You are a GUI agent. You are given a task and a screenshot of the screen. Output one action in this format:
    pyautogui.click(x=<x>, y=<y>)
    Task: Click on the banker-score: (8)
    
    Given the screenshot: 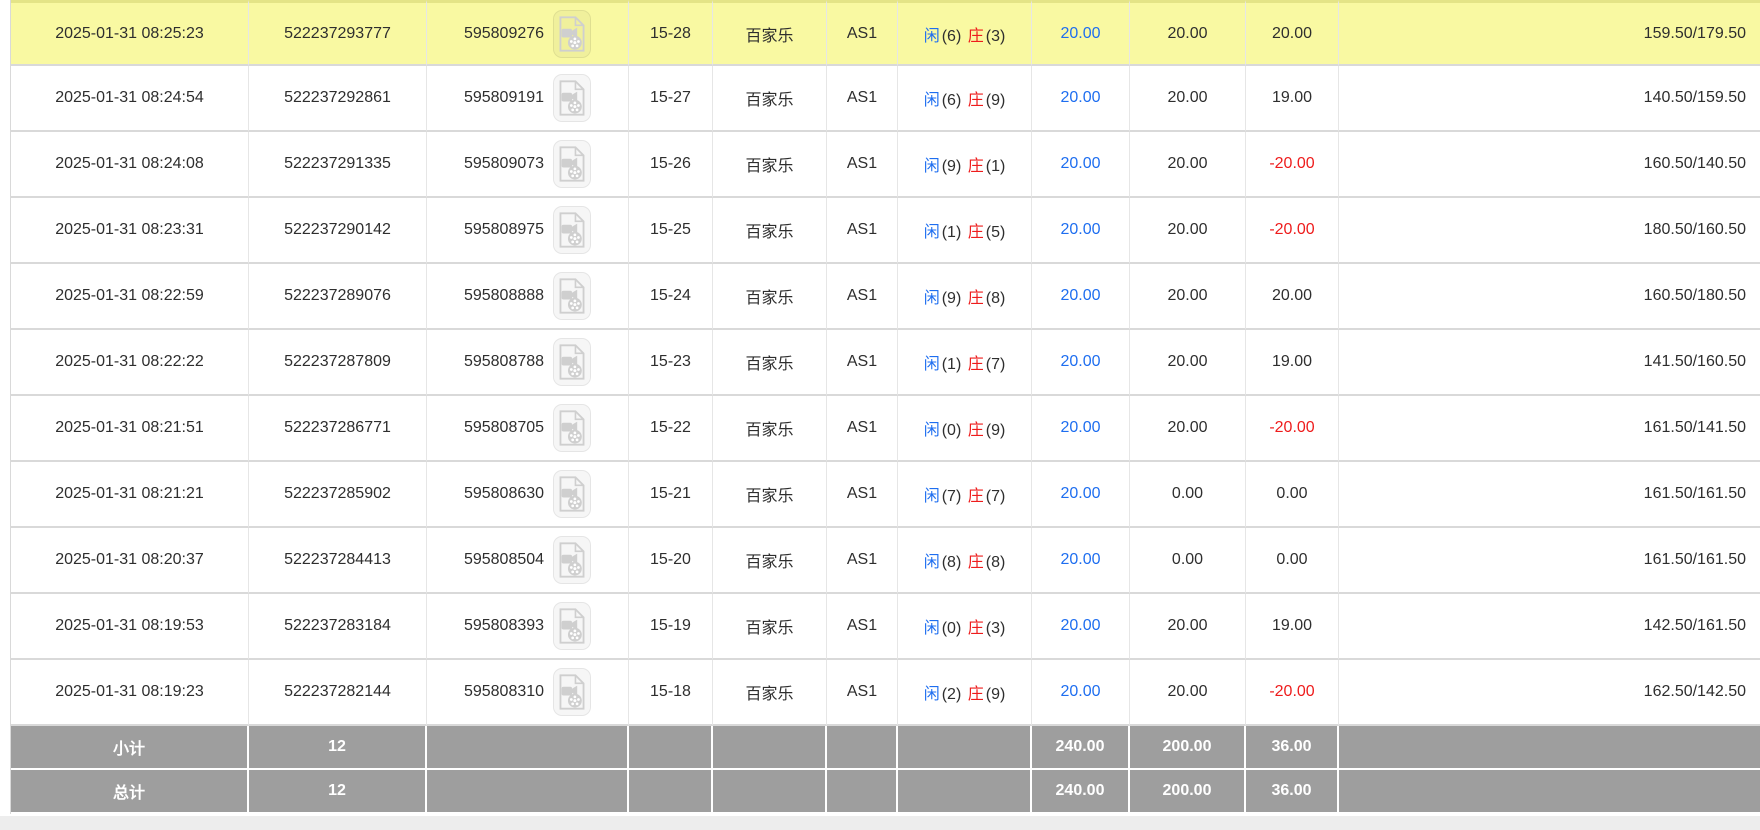 What is the action you would take?
    pyautogui.click(x=995, y=298)
    